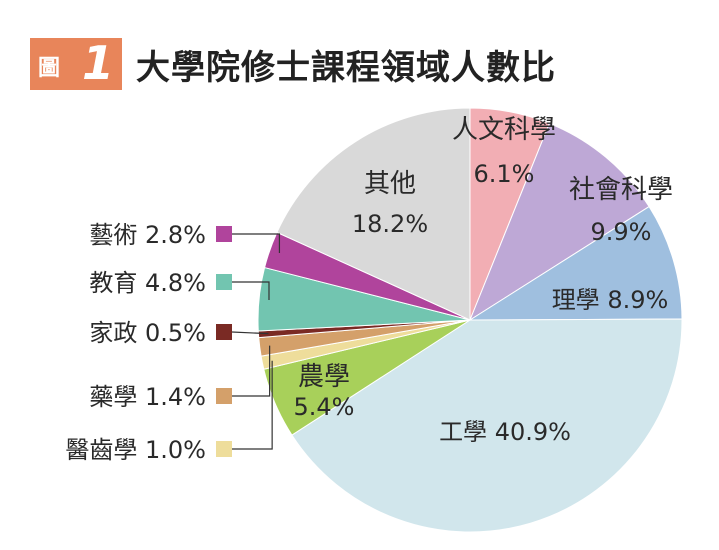  Describe the element at coordinates (256, 341) in the screenshot. I see `leader-lines` at that location.